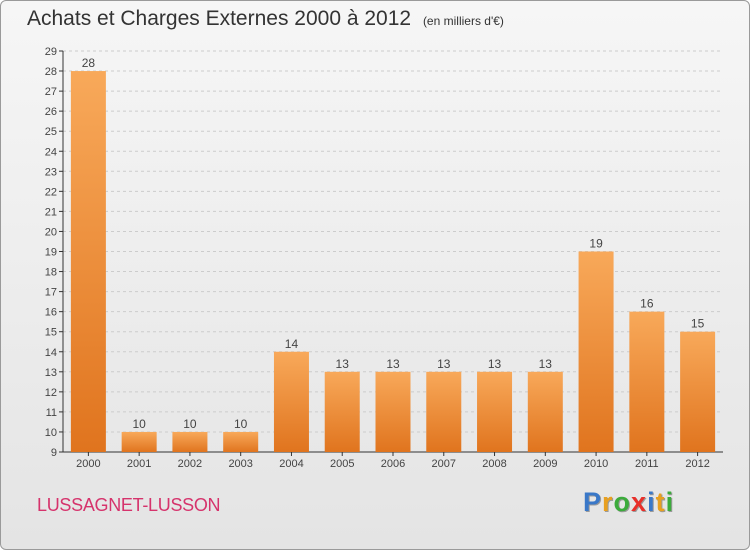 The height and width of the screenshot is (550, 750). I want to click on bar-value-label: 16, so click(647, 304).